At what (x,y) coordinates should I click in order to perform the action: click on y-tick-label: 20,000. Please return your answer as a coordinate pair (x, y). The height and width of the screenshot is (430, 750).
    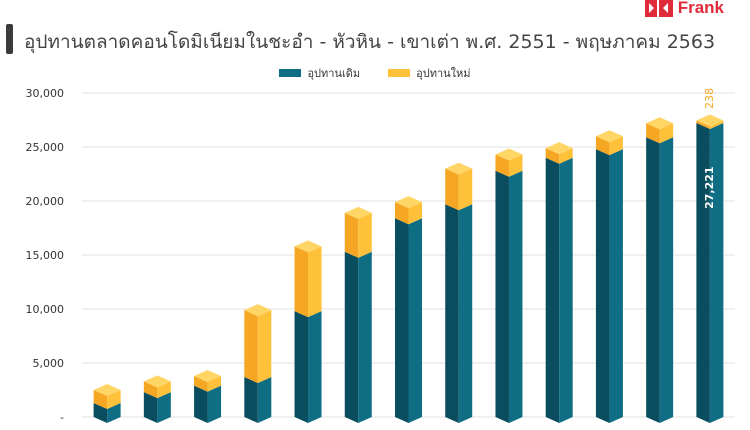
    Looking at the image, I should click on (45, 201).